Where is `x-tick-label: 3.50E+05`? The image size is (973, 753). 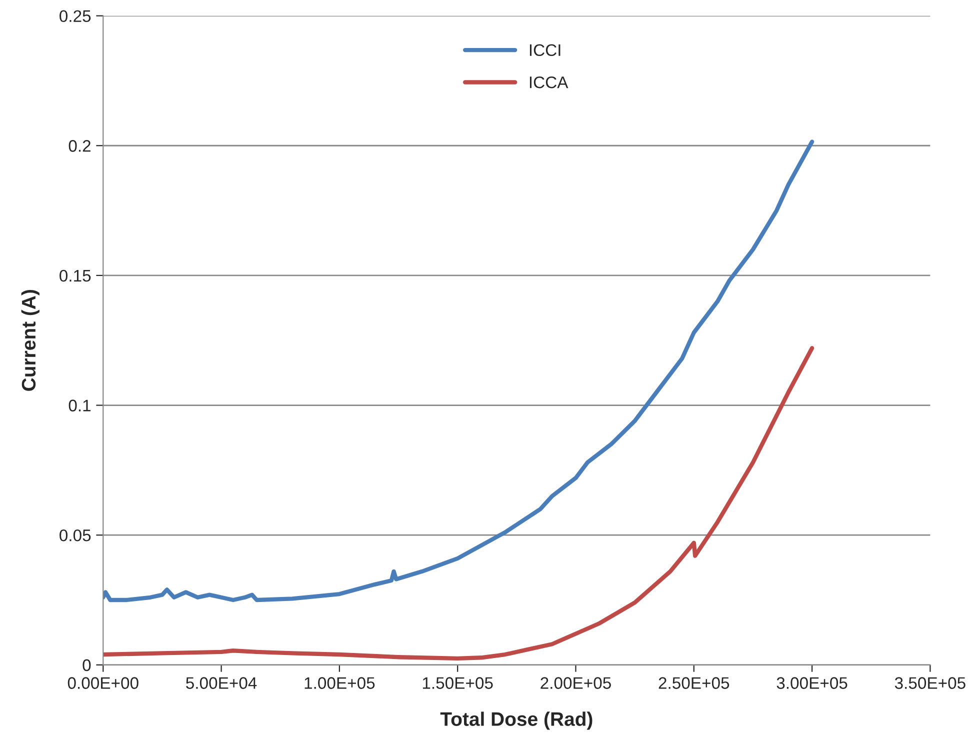 x-tick-label: 3.50E+05 is located at coordinates (930, 683).